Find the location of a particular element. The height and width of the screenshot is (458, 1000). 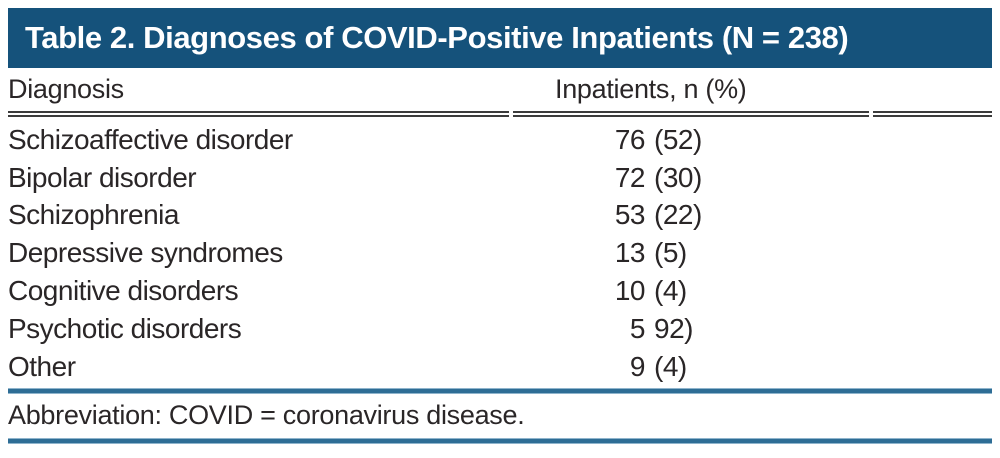

table-row: Cognitive disorders 10 (4) is located at coordinates (500, 291).